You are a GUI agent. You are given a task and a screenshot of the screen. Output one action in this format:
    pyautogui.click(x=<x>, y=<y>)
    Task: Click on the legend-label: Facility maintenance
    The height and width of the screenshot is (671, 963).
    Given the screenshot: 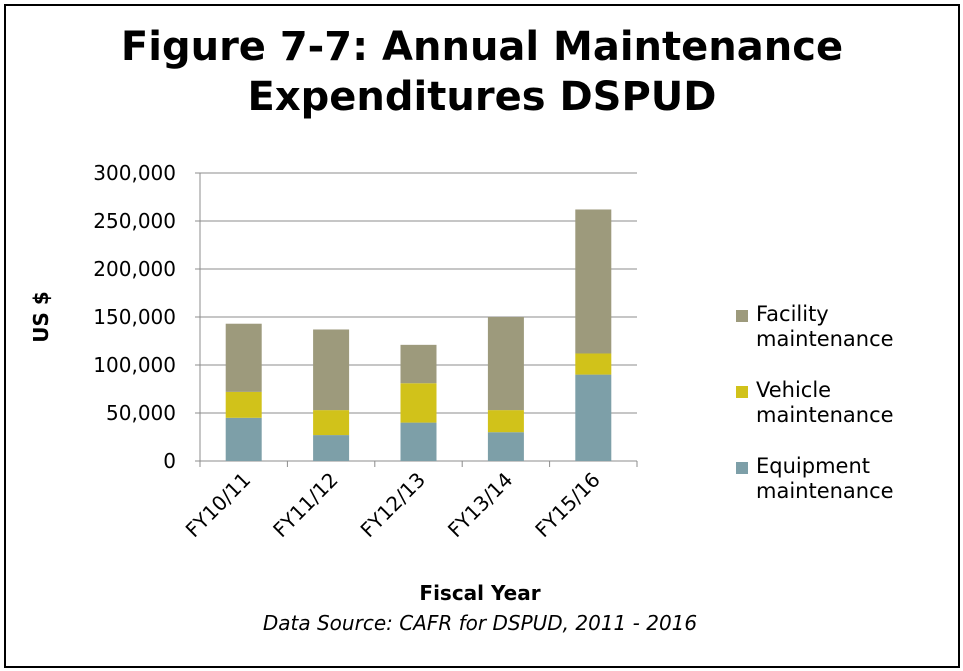 What is the action you would take?
    pyautogui.click(x=825, y=326)
    